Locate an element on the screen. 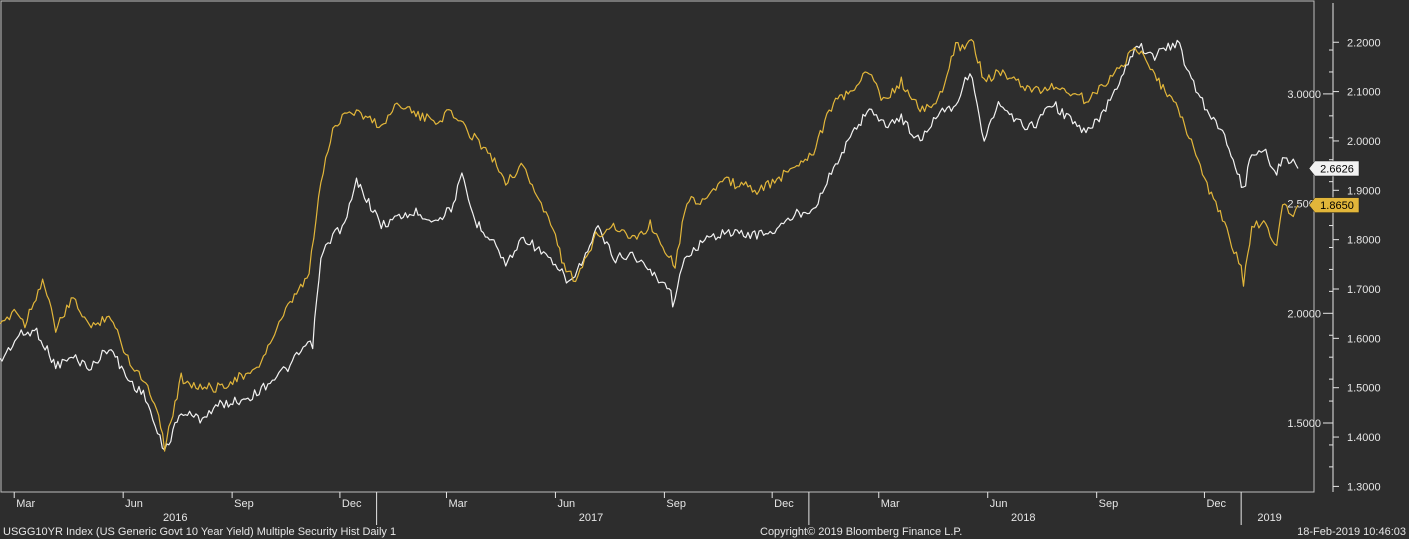  right-scale-tick-label: 1.5000 is located at coordinates (1364, 389).